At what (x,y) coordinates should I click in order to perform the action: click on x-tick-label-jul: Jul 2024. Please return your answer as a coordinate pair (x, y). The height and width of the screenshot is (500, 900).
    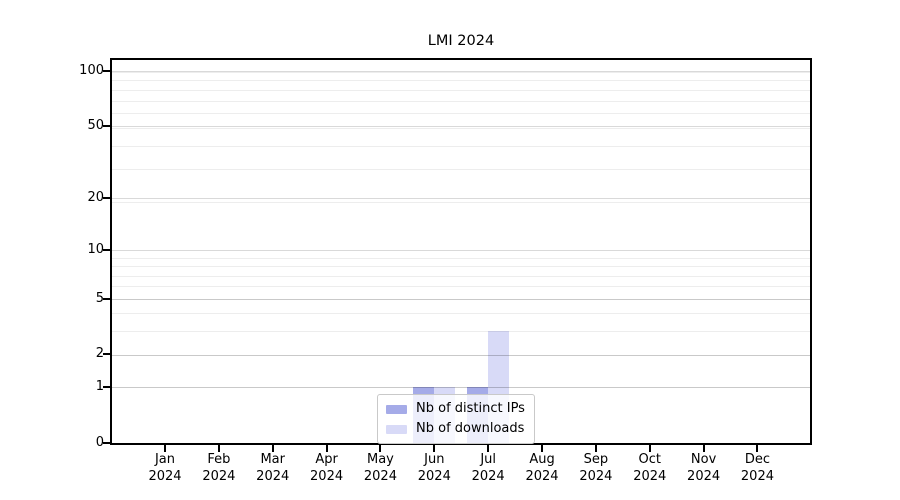
    Looking at the image, I should click on (488, 468).